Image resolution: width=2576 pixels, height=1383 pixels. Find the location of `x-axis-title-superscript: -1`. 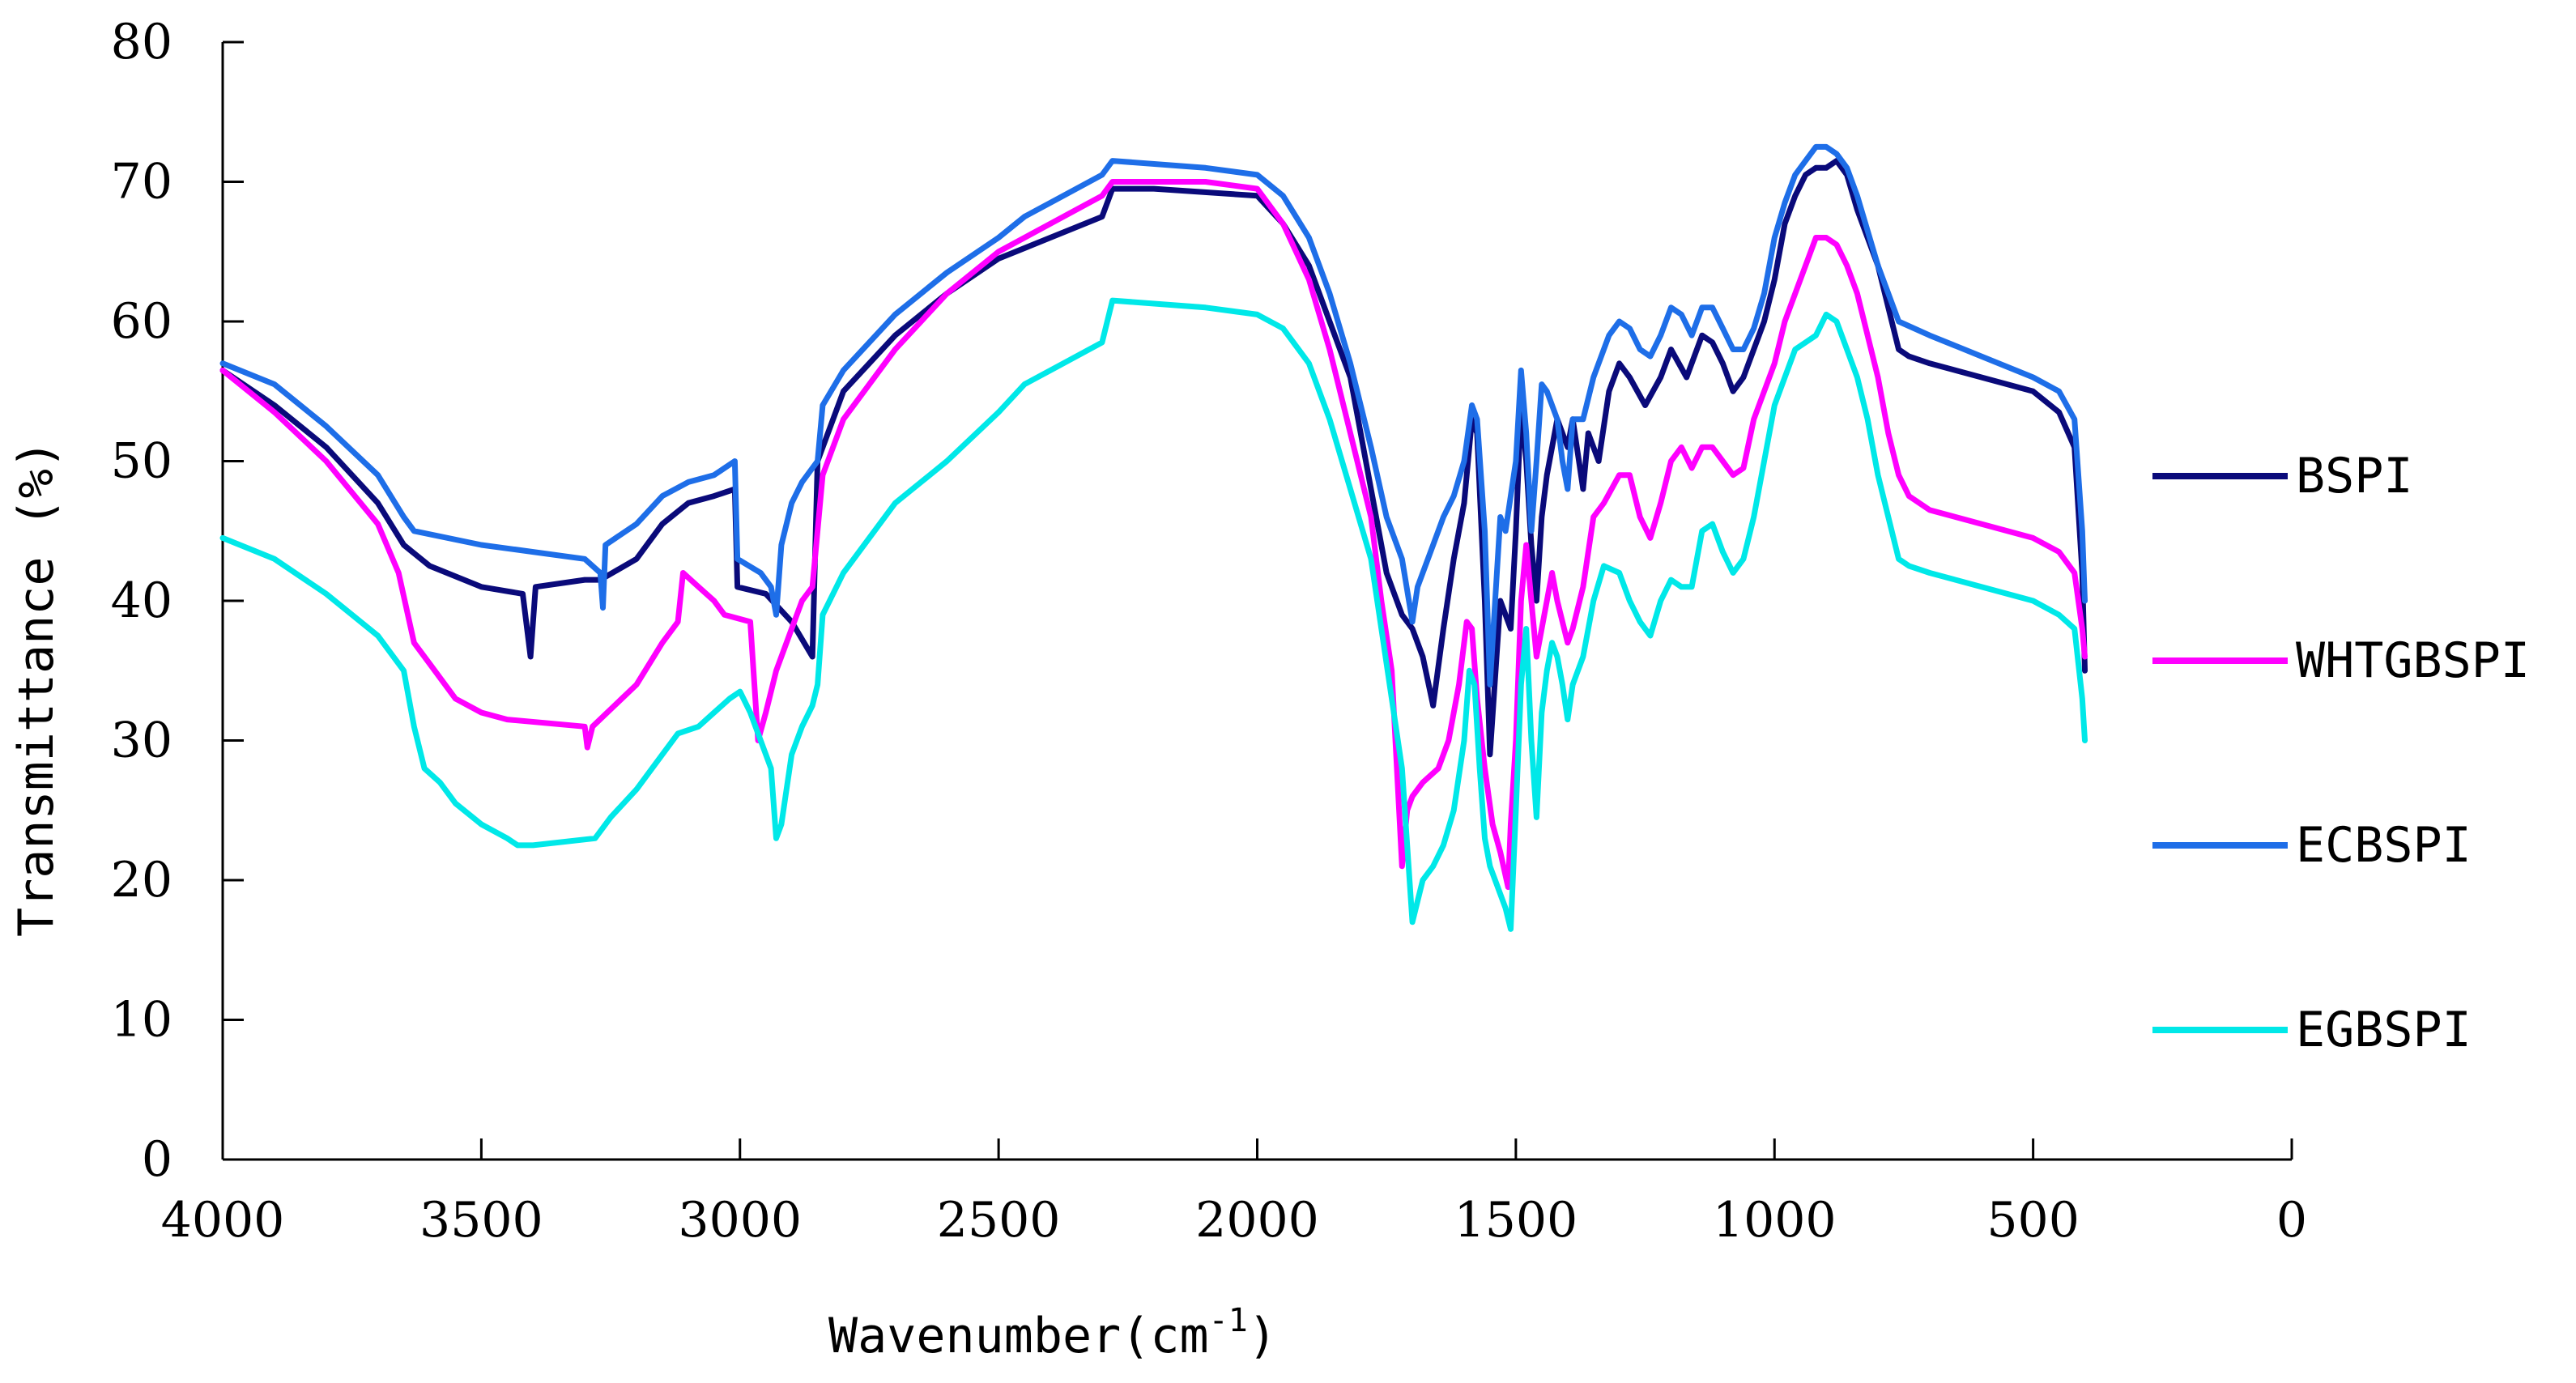

x-axis-title-superscript: -1 is located at coordinates (1228, 1320).